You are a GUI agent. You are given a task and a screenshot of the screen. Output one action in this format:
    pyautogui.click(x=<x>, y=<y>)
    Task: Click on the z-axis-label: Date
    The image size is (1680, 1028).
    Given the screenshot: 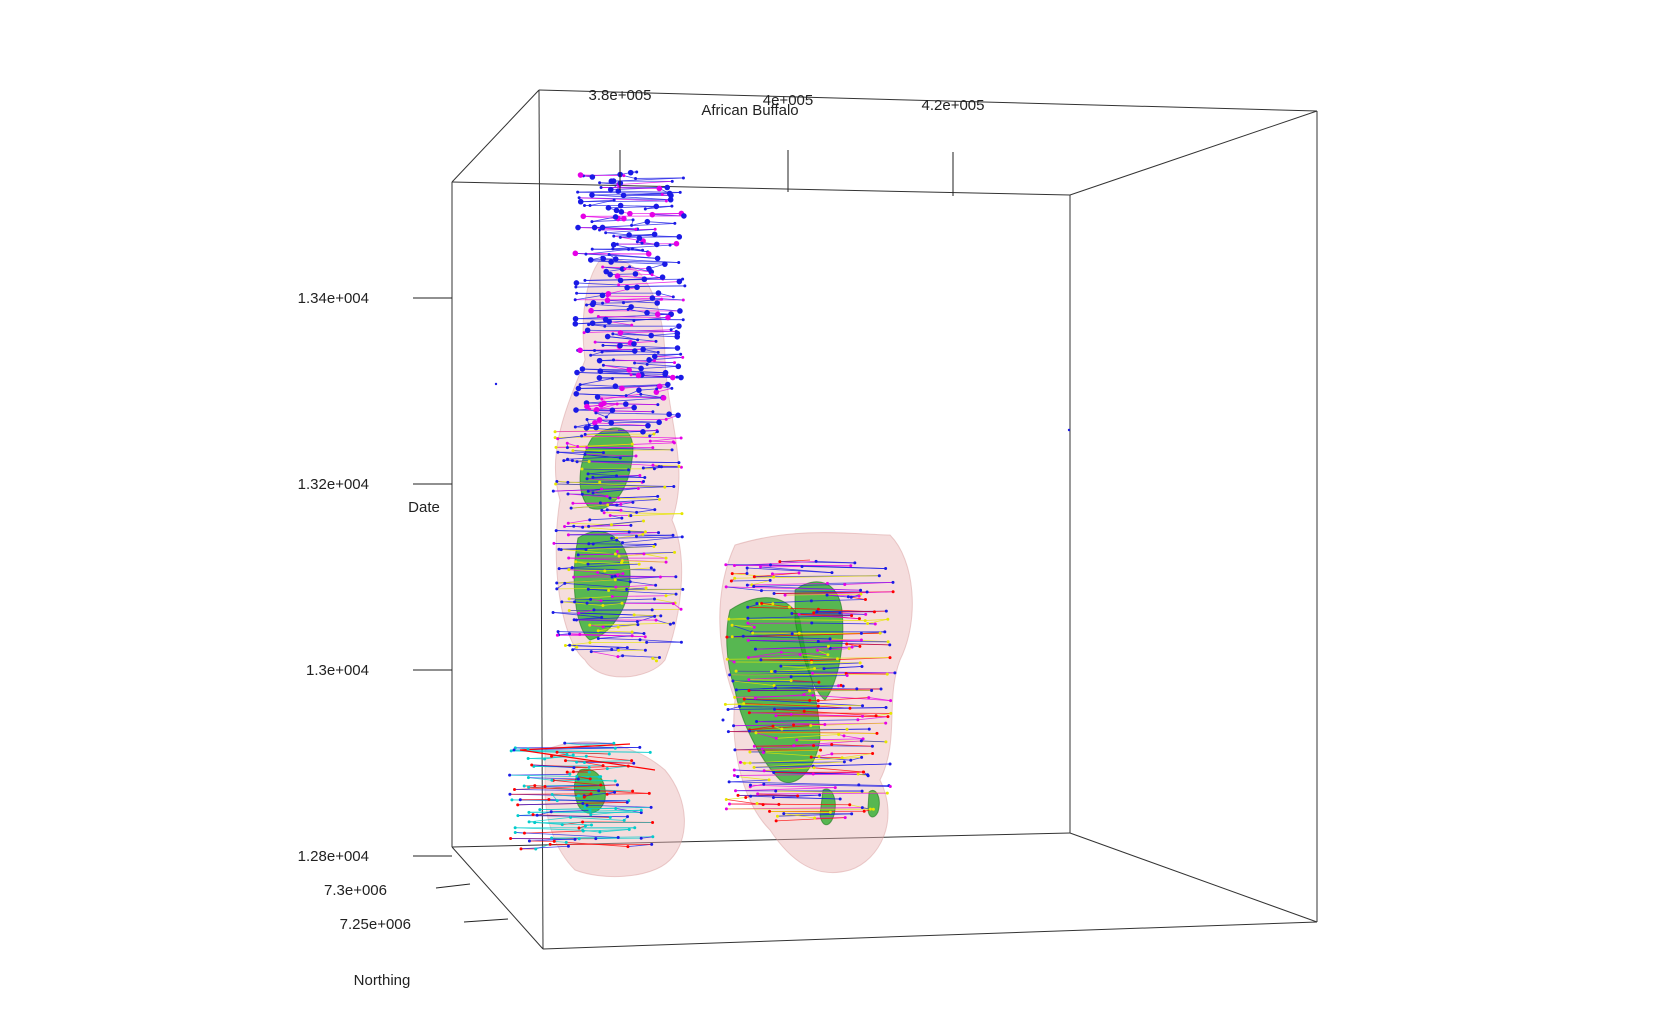 What is the action you would take?
    pyautogui.click(x=424, y=507)
    